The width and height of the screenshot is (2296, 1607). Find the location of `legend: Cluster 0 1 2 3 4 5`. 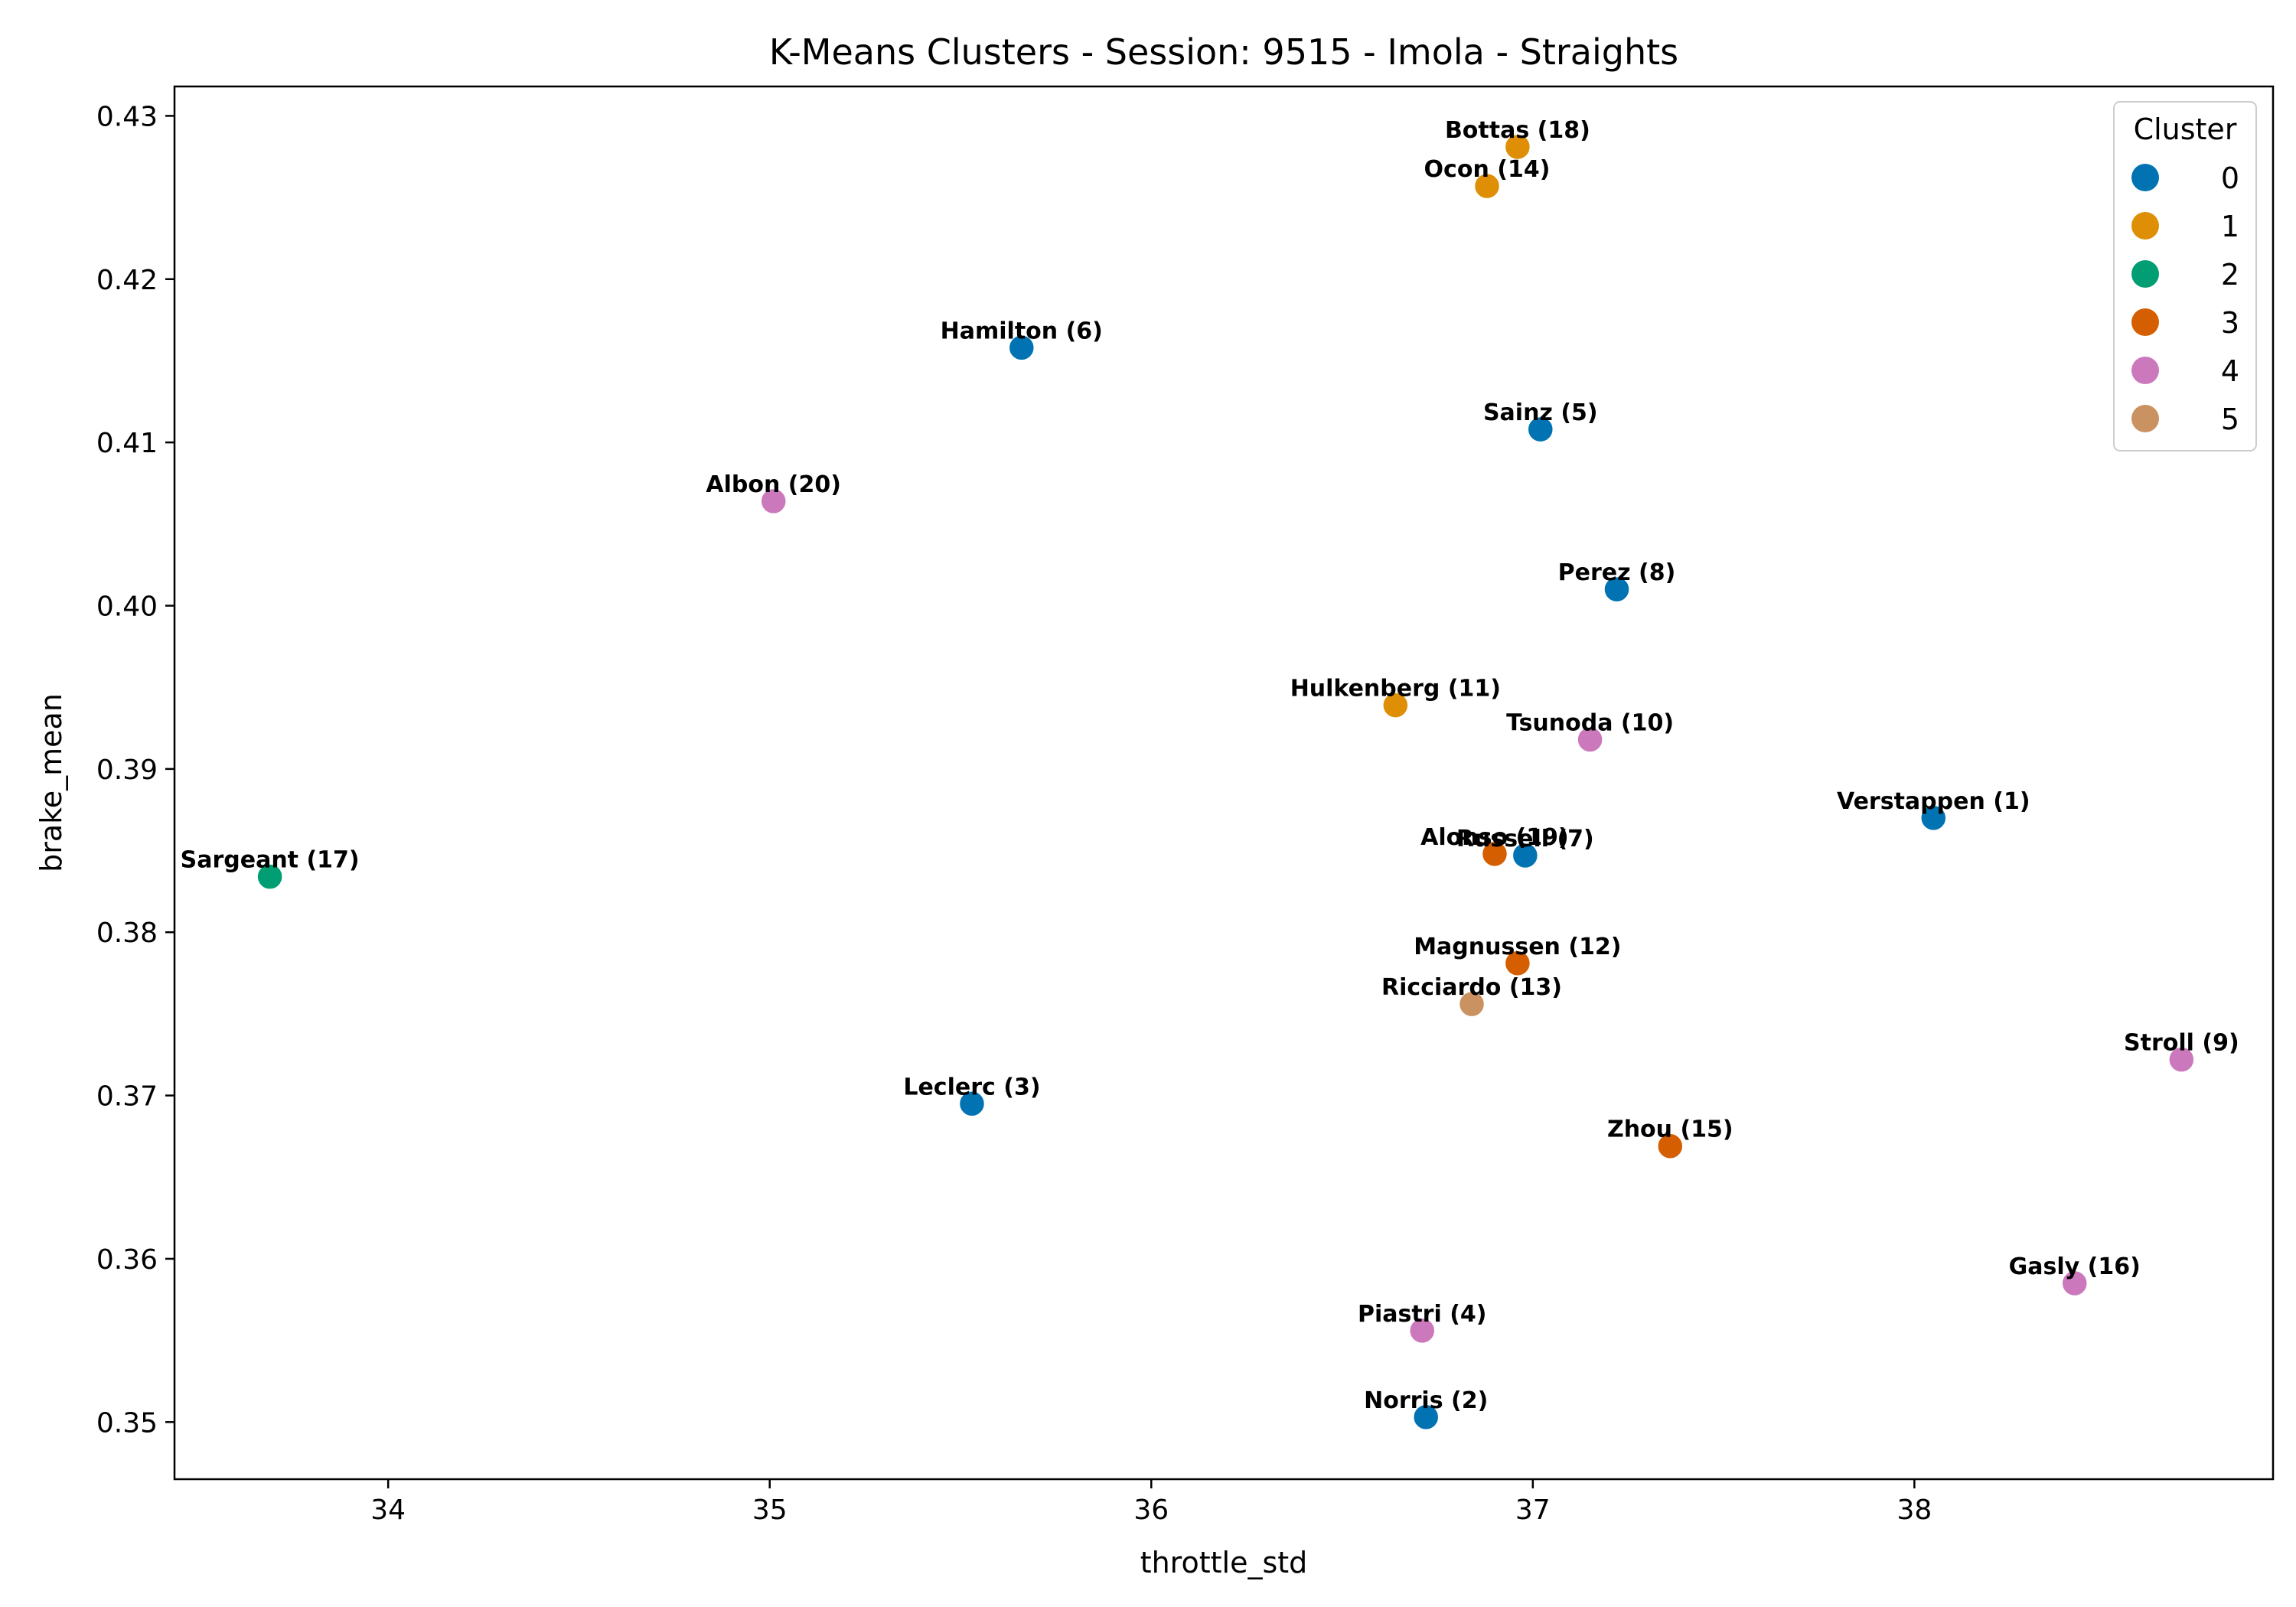

legend: Cluster 0 1 2 3 4 5 is located at coordinates (2185, 276).